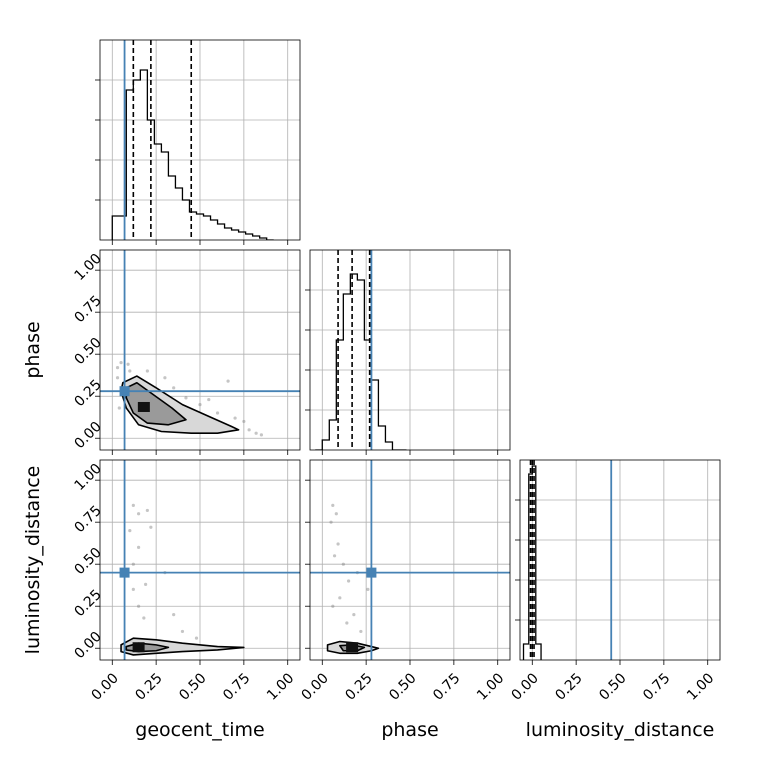 This screenshot has width=760, height=764. I want to click on truth-marker-geocent_time-vs-phase, so click(124, 391).